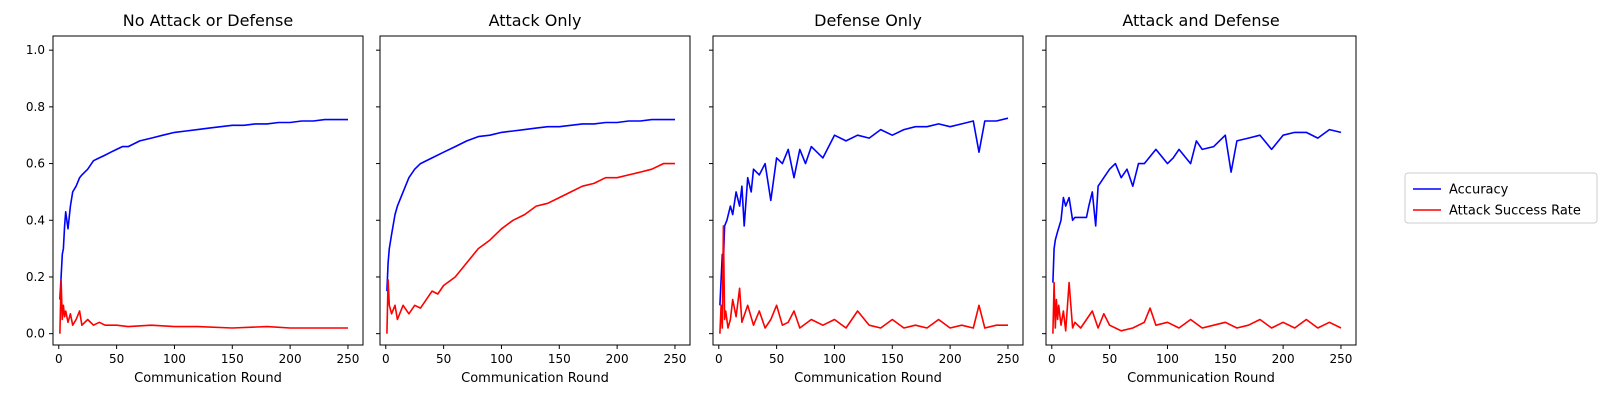 This screenshot has width=1600, height=400. I want to click on y-tick-label: 1.0, so click(35, 50).